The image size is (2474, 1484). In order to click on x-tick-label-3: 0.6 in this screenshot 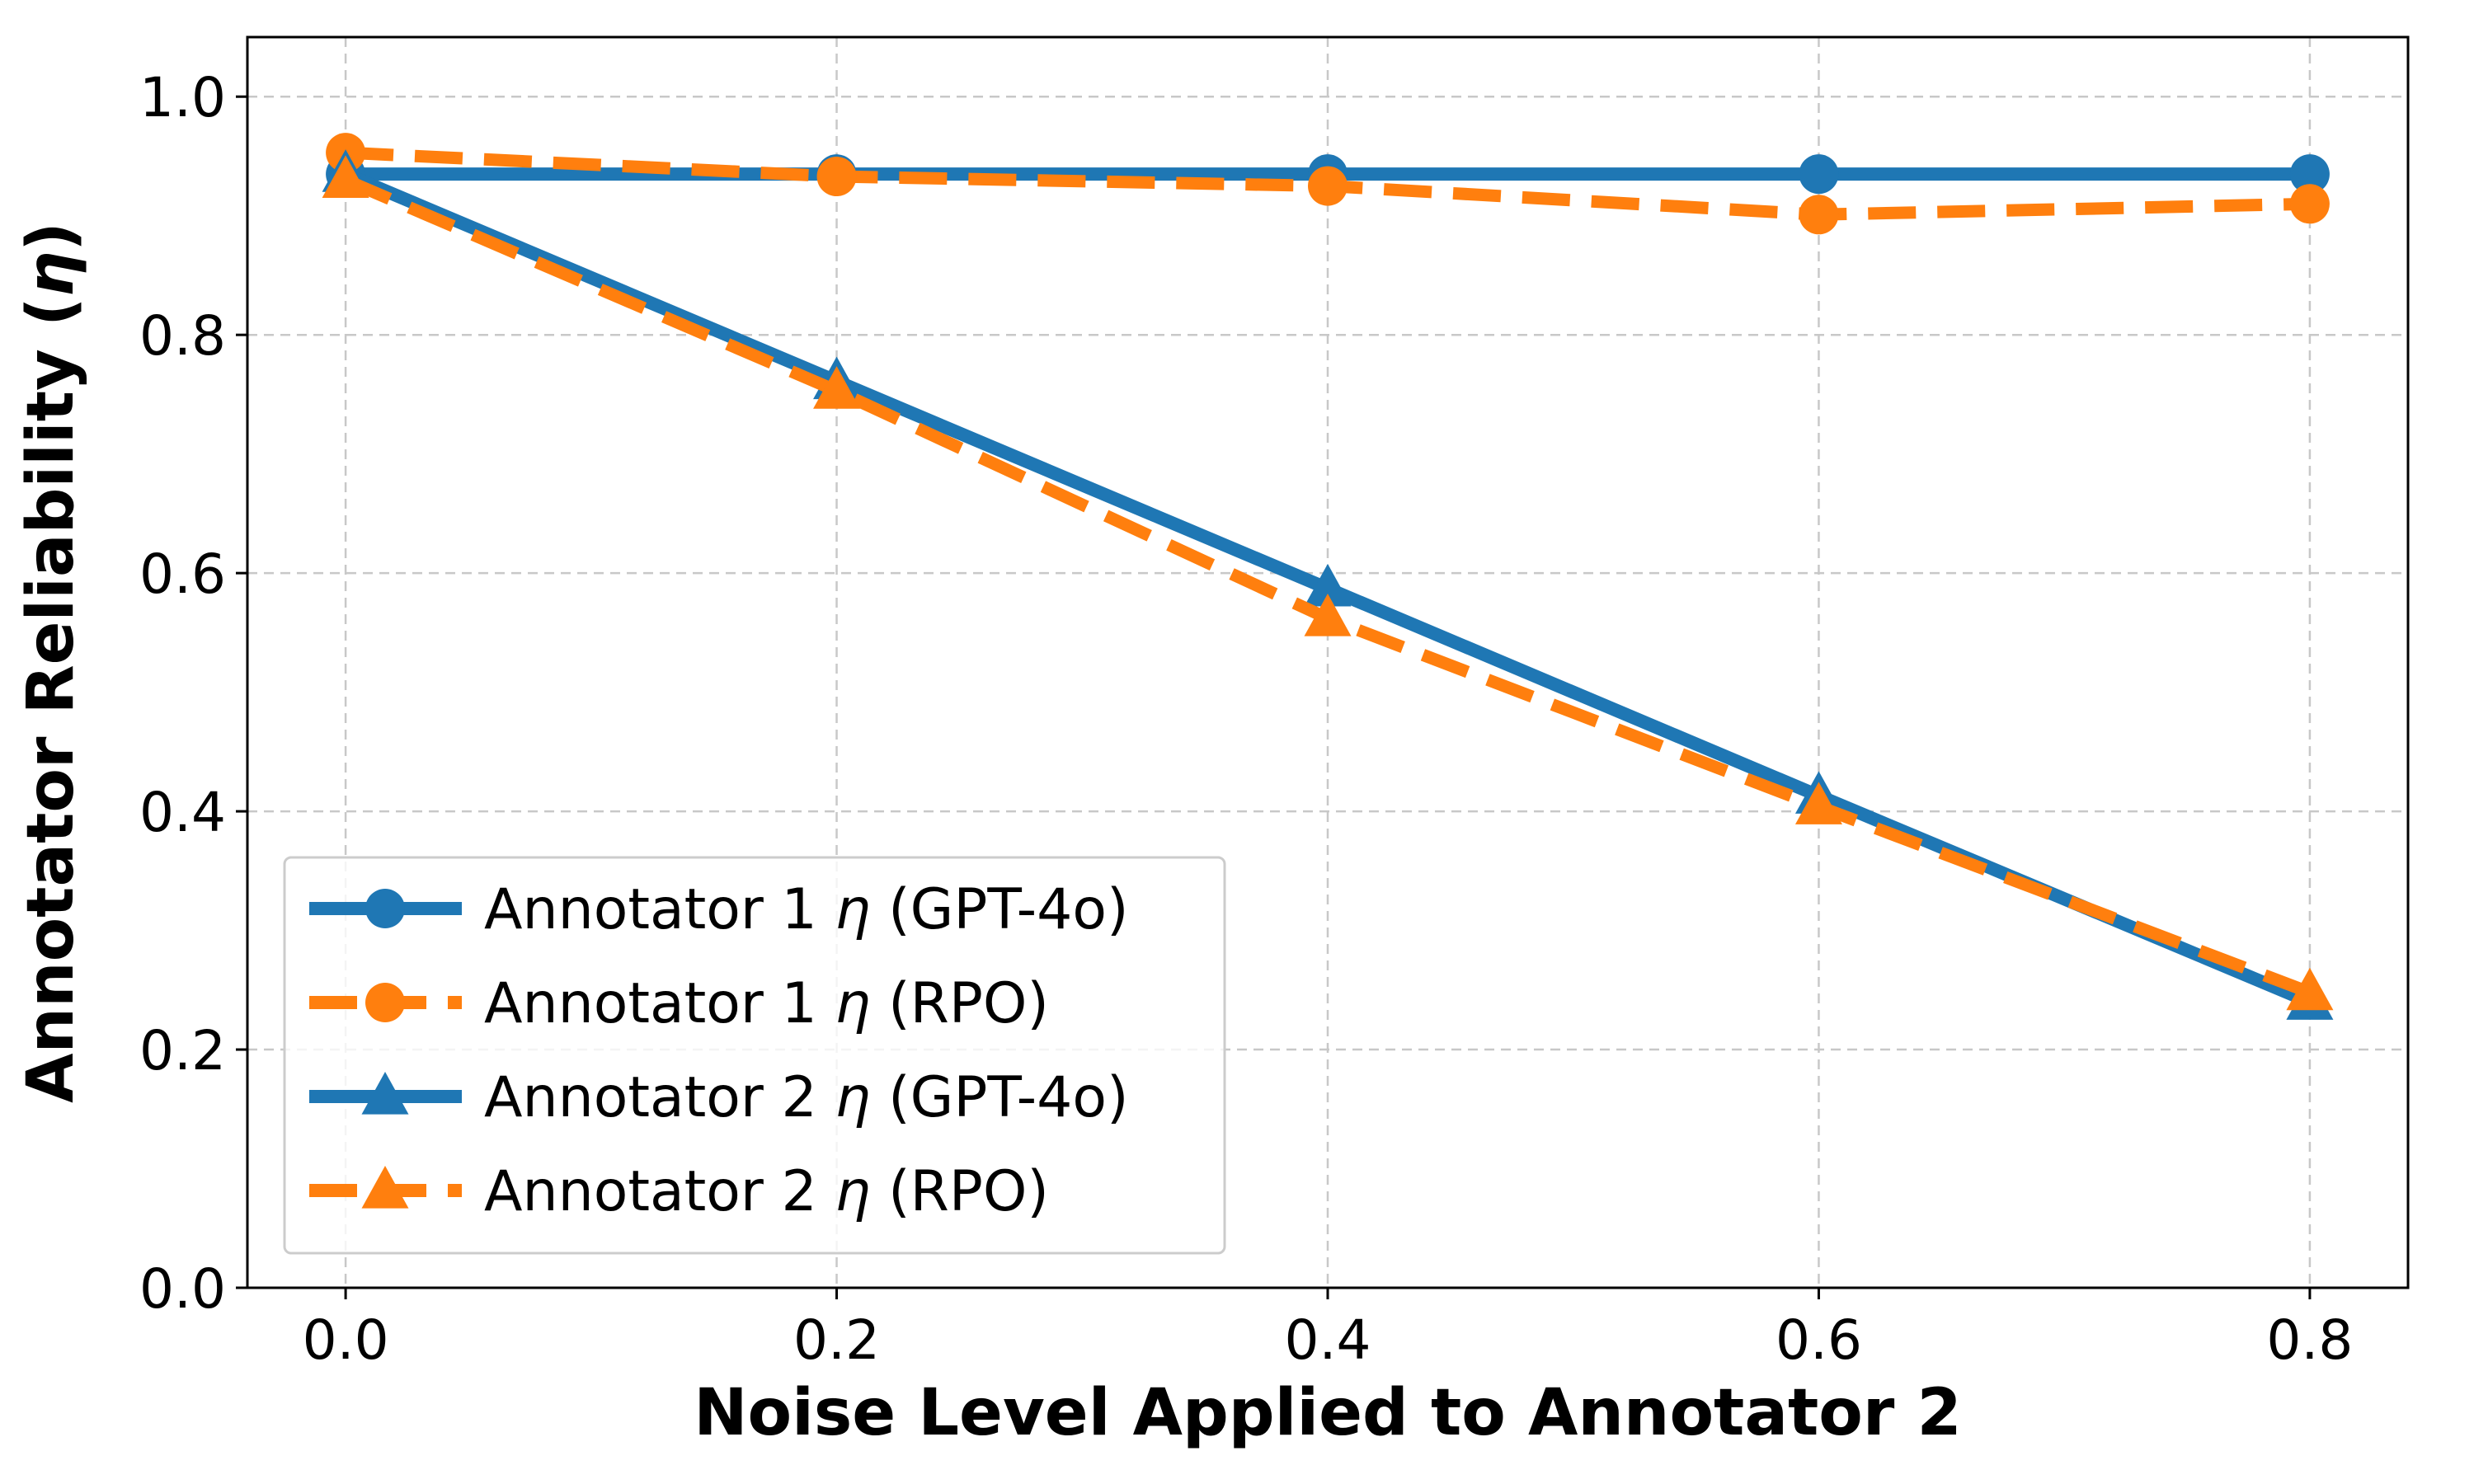, I will do `click(1819, 1340)`.